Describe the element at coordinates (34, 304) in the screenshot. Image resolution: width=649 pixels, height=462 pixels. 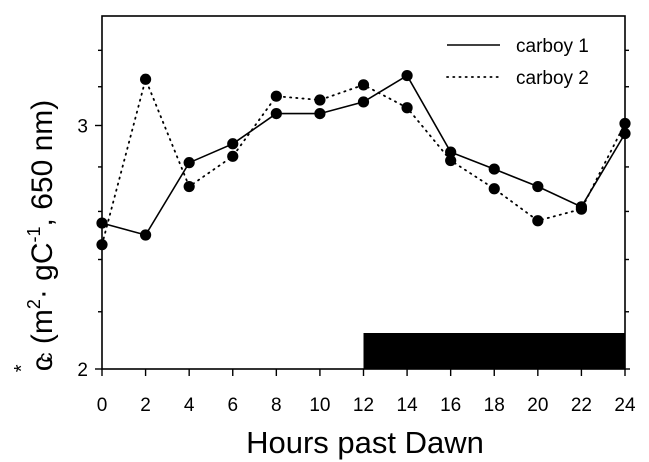
I see `y-axis-exp-2: 2` at that location.